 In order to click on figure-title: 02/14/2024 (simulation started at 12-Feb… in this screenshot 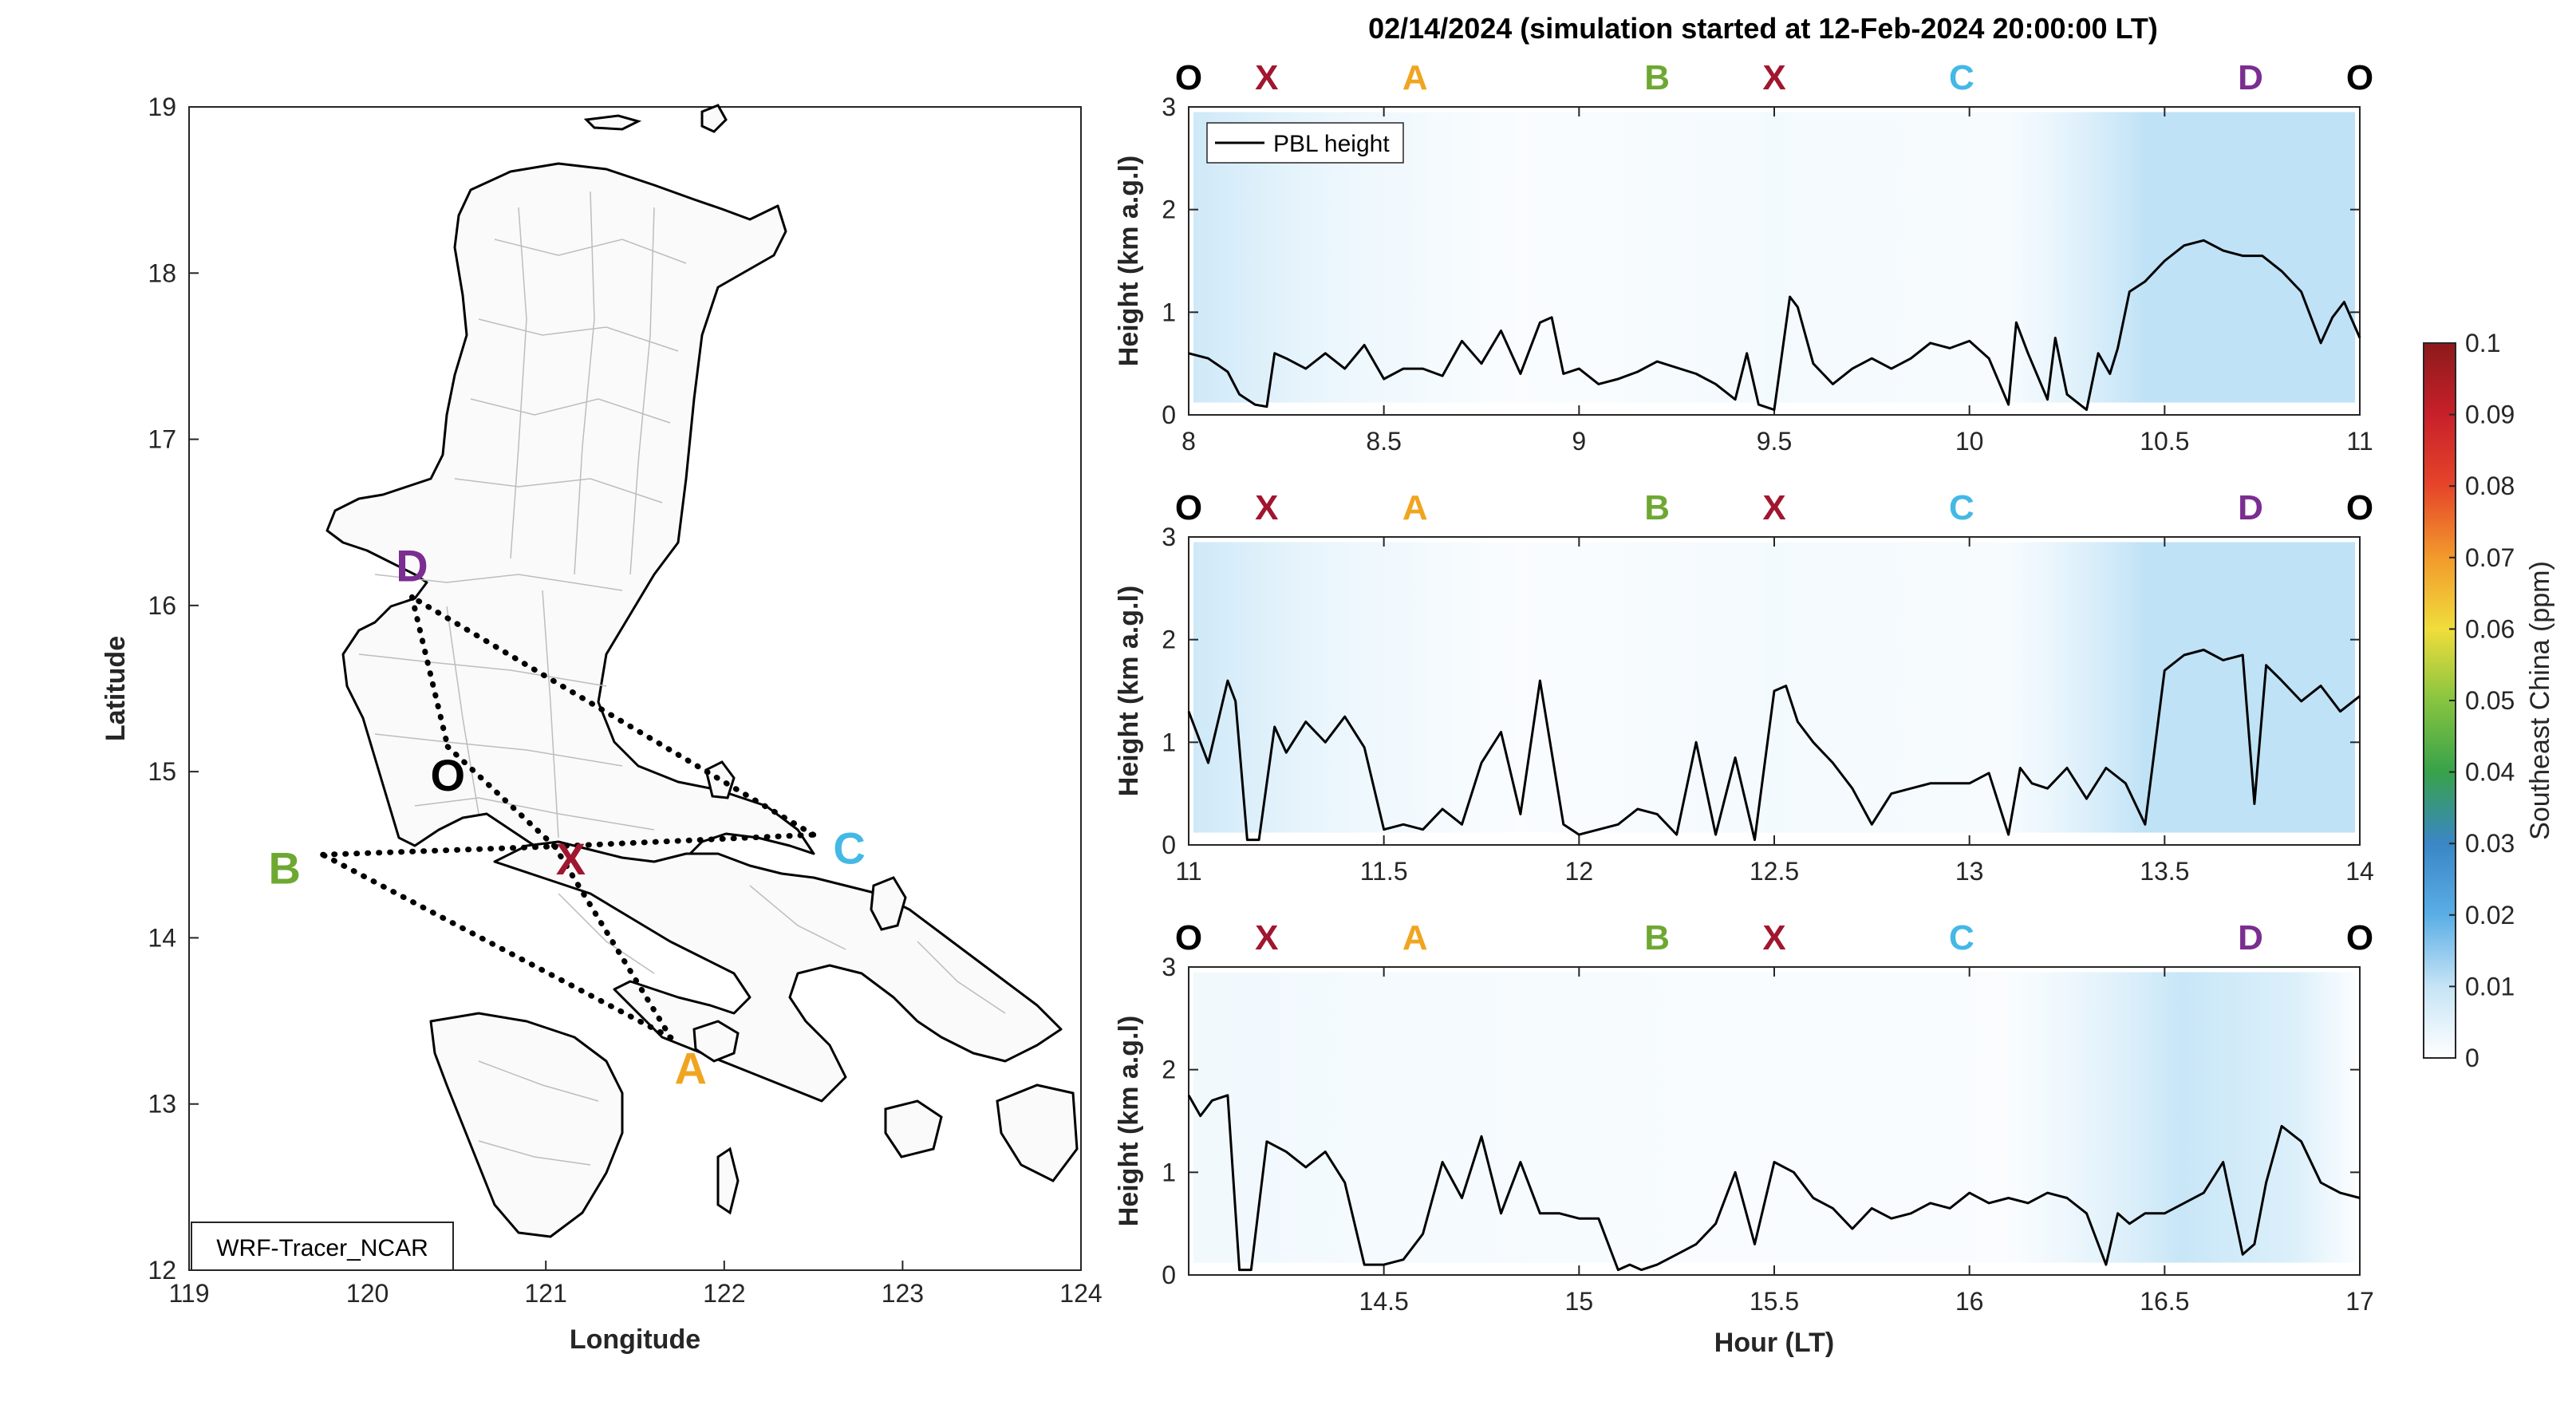, I will do `click(1763, 28)`.